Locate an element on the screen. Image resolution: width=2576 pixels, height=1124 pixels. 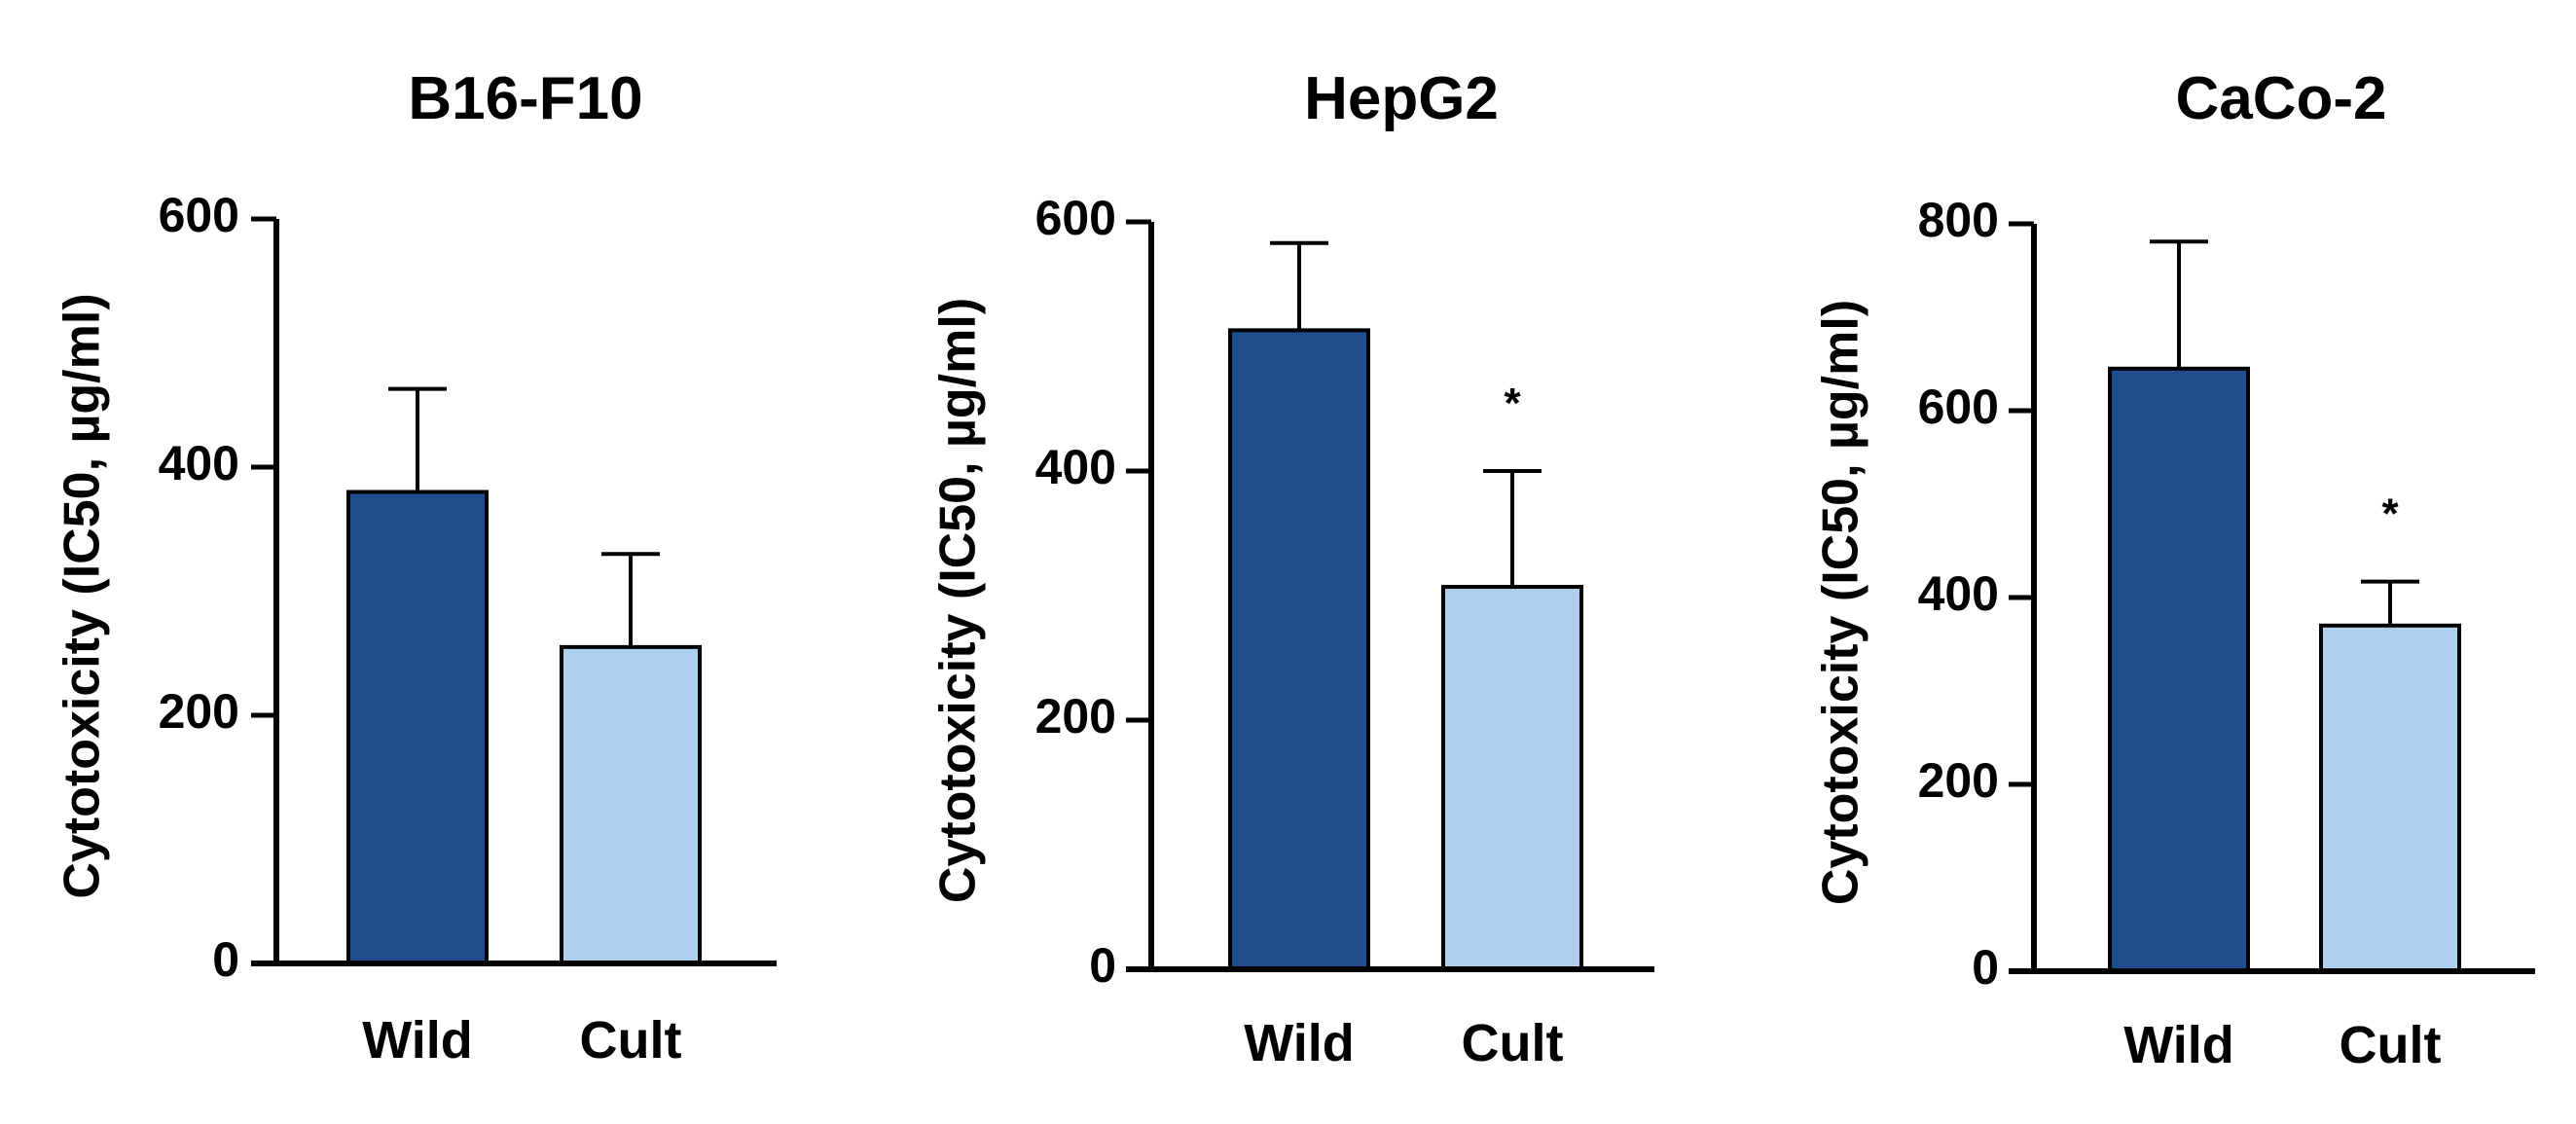
chart-title: CaCo-2 is located at coordinates (2280, 98).